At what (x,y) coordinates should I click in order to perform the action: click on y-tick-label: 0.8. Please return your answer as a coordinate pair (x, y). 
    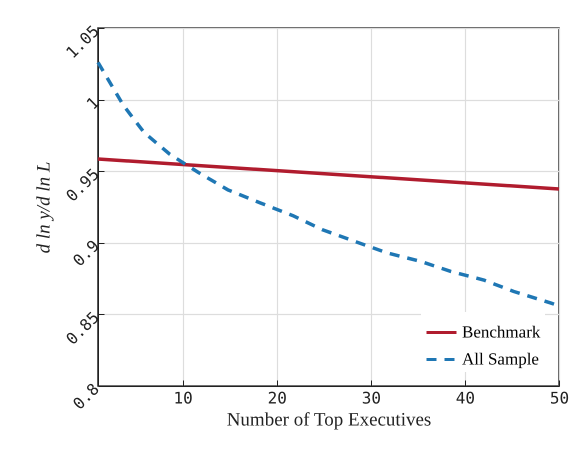
    Looking at the image, I should click on (85, 396).